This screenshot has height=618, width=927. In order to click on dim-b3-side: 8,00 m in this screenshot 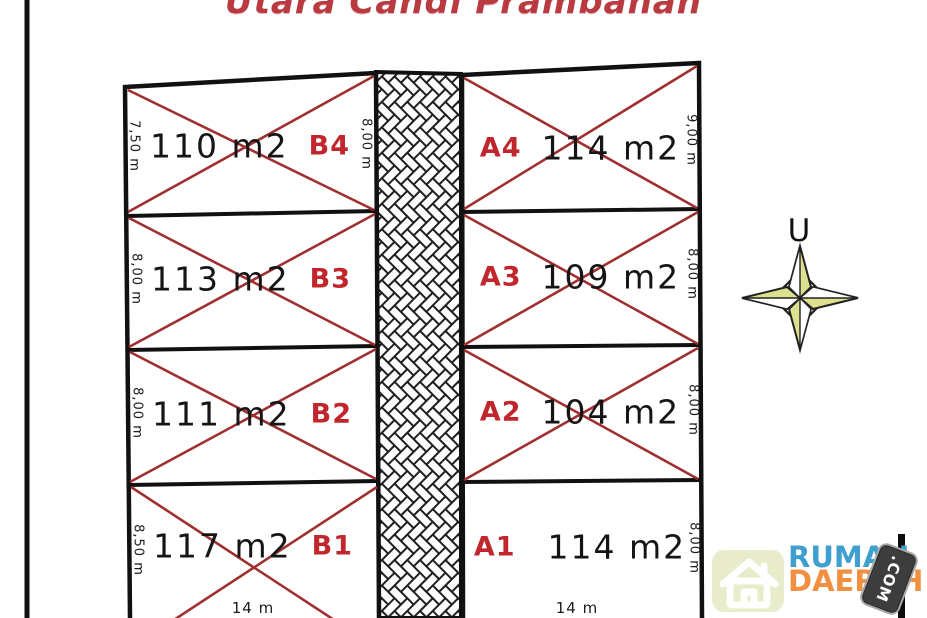, I will do `click(136, 279)`.